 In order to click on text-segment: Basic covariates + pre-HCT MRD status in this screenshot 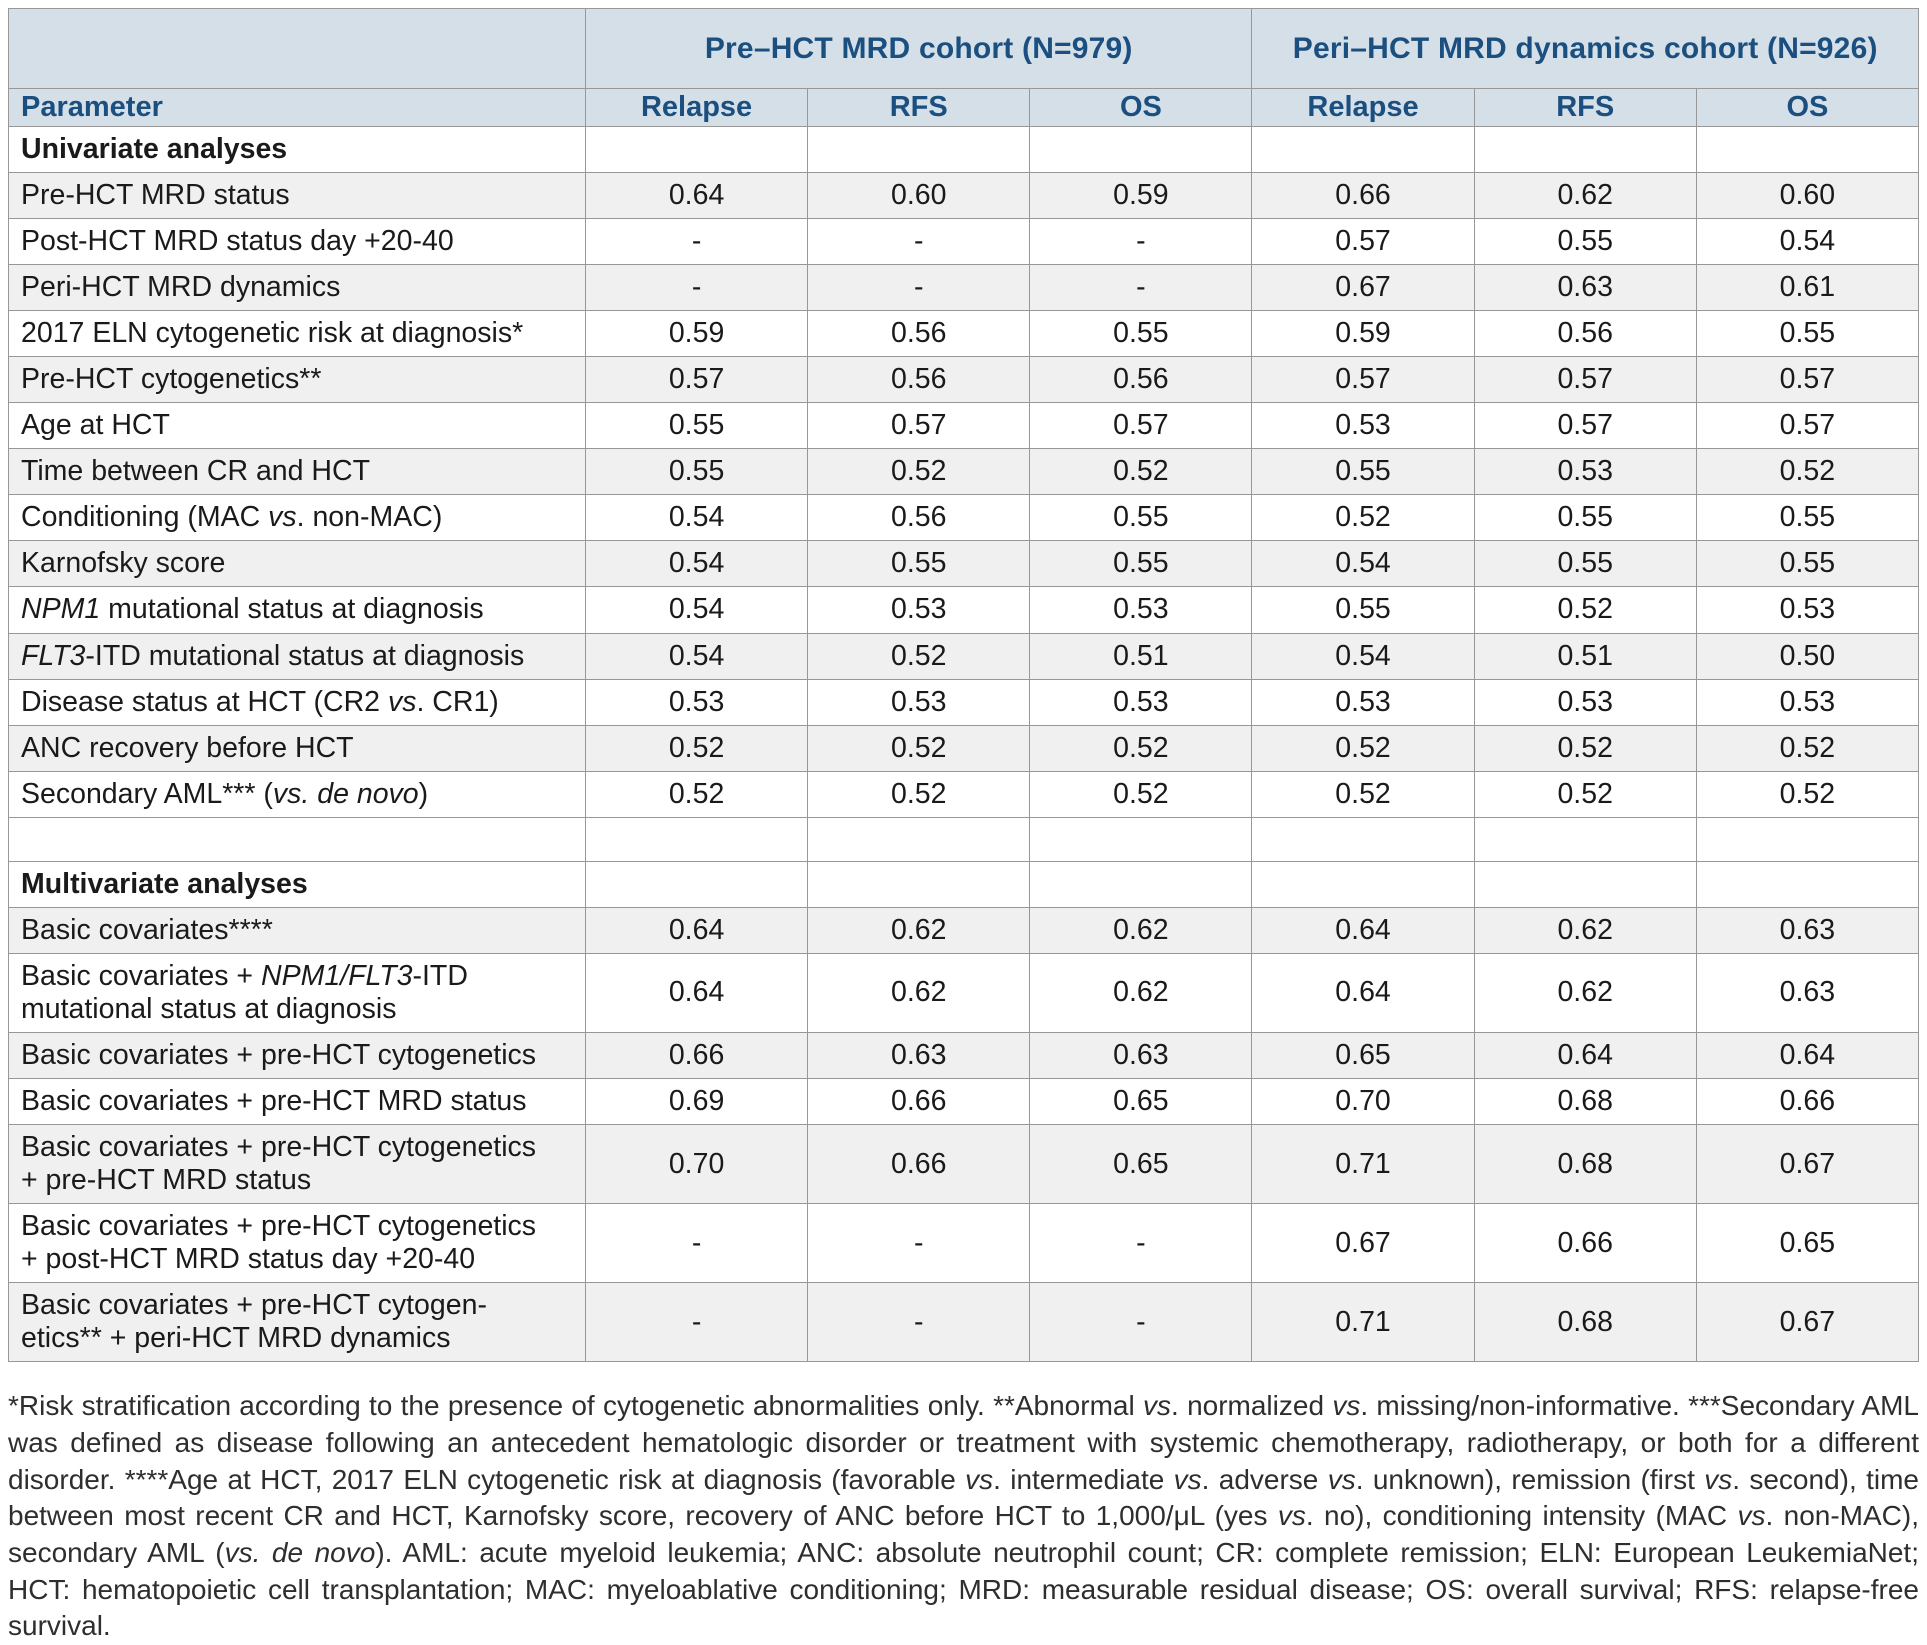, I will do `click(274, 1100)`.